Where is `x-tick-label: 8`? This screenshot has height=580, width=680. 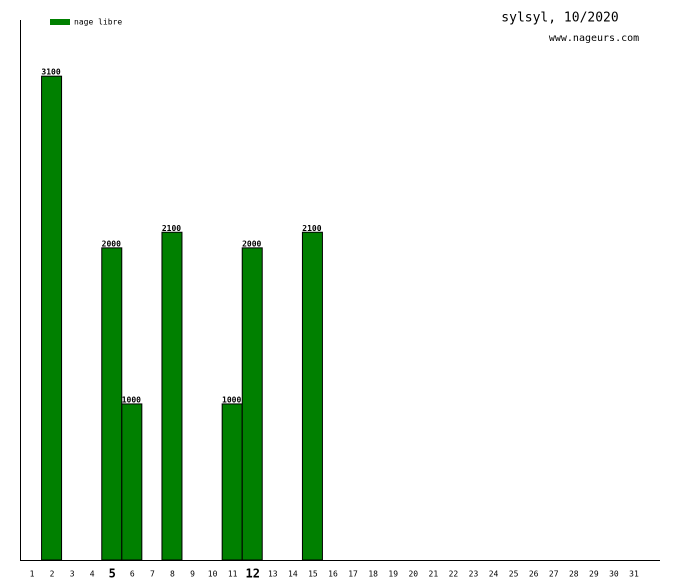 x-tick-label: 8 is located at coordinates (172, 574).